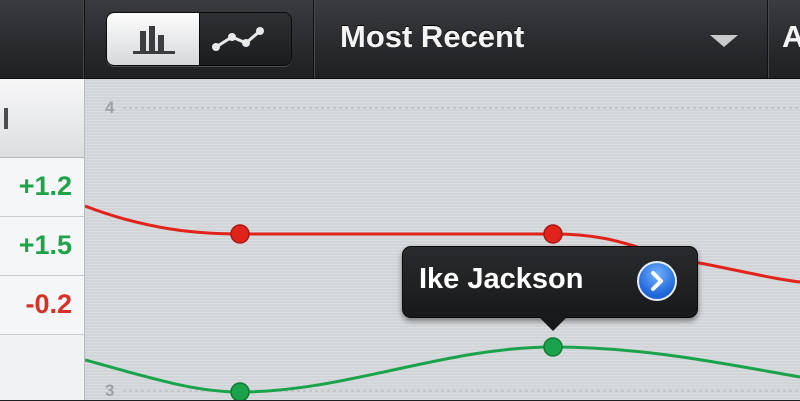  What do you see at coordinates (48, 304) in the screenshot?
I see `change-value: -0.2` at bounding box center [48, 304].